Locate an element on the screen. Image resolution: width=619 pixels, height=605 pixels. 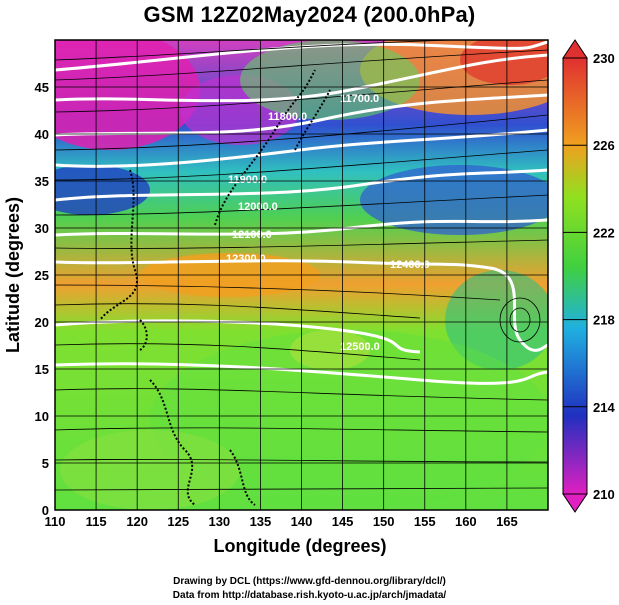
y-tick-label: 15 is located at coordinates (42, 369).